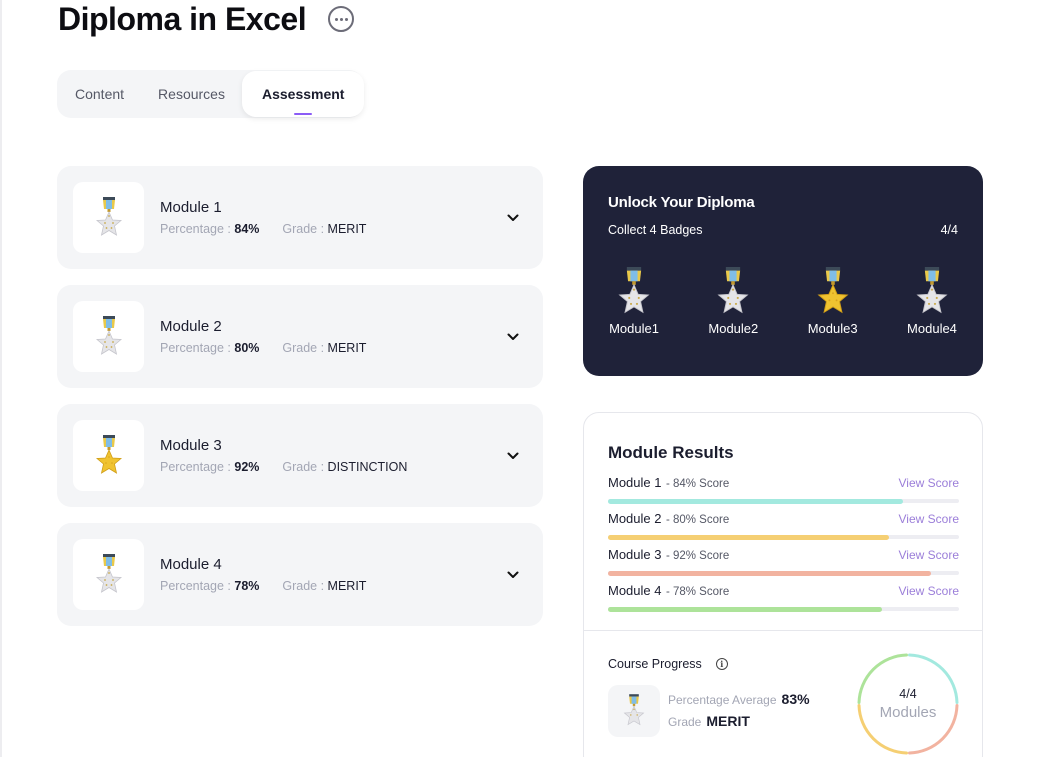 The image size is (1037, 757). I want to click on section-divider, so click(783, 630).